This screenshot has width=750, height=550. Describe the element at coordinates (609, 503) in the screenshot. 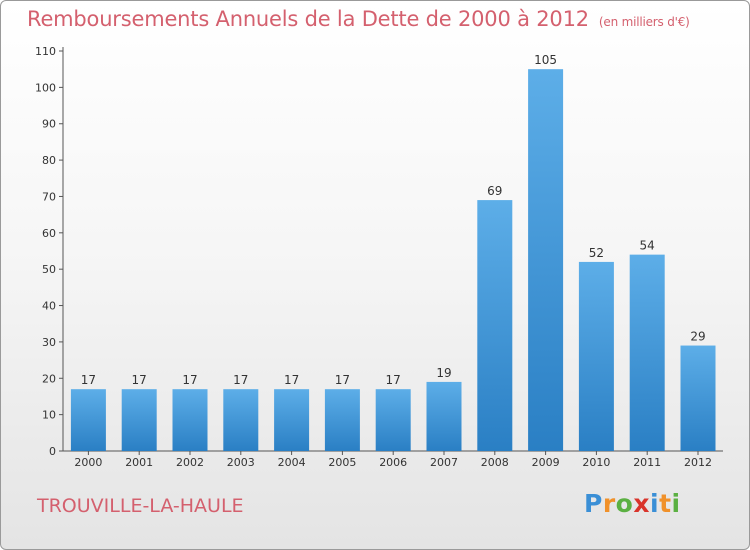

I see `logo-letter: r` at that location.